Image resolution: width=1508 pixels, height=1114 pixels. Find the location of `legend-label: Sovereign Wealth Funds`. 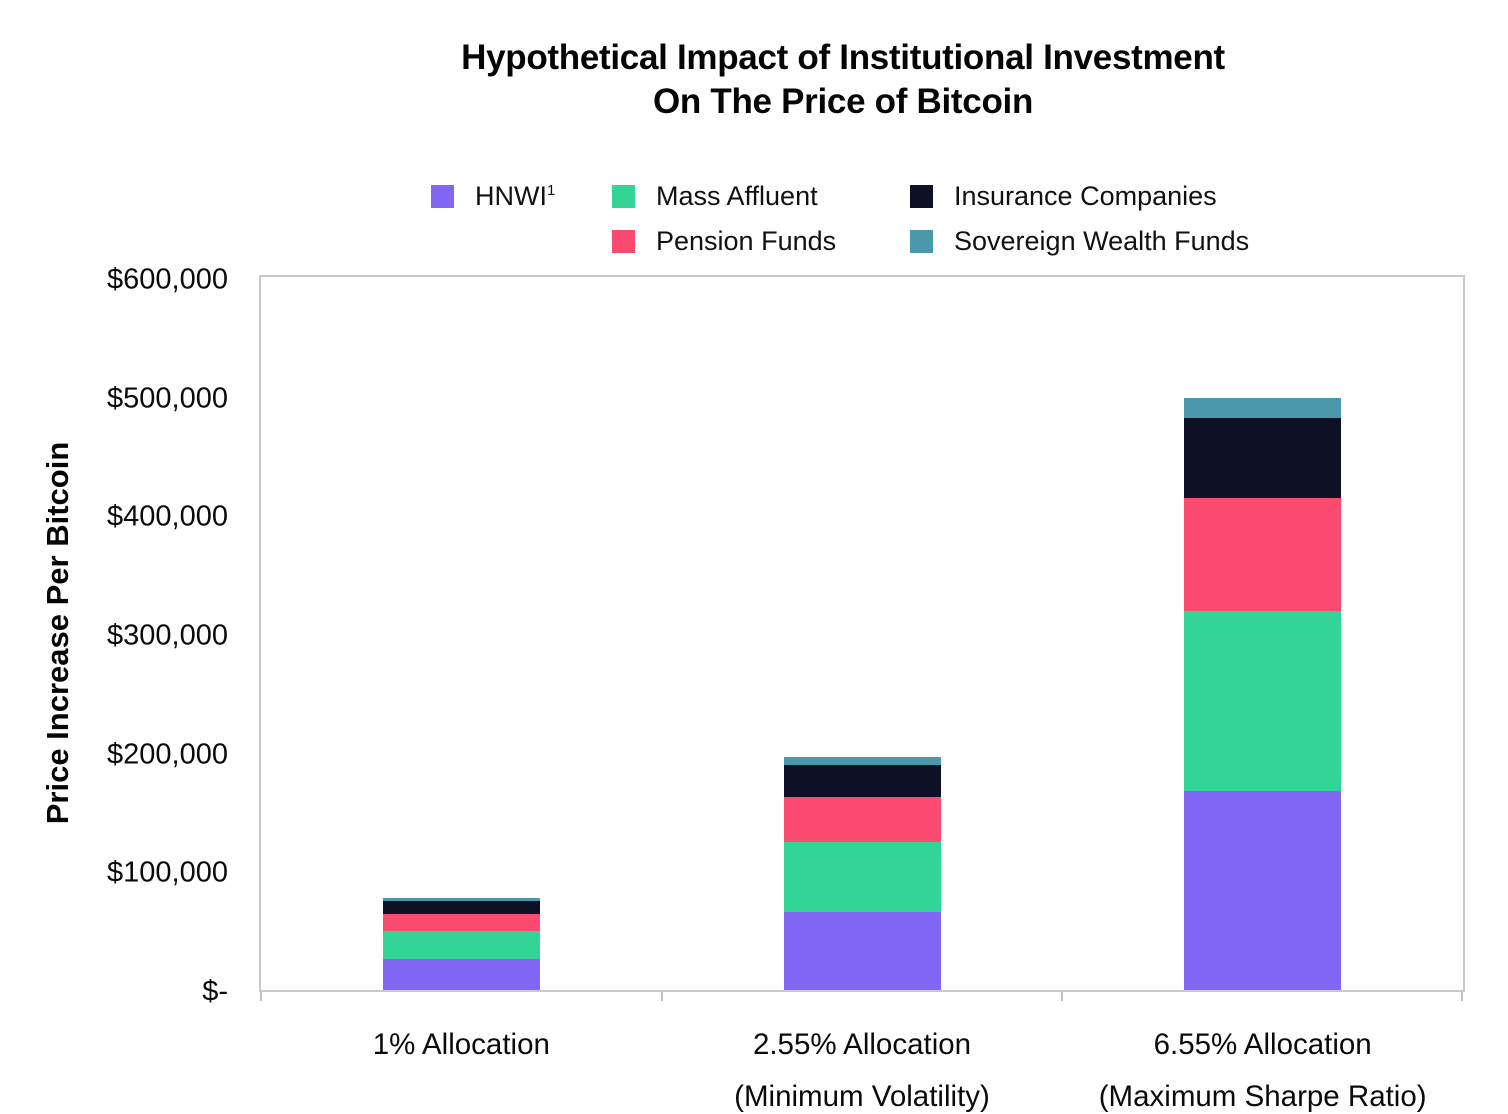

legend-label: Sovereign Wealth Funds is located at coordinates (1102, 241).